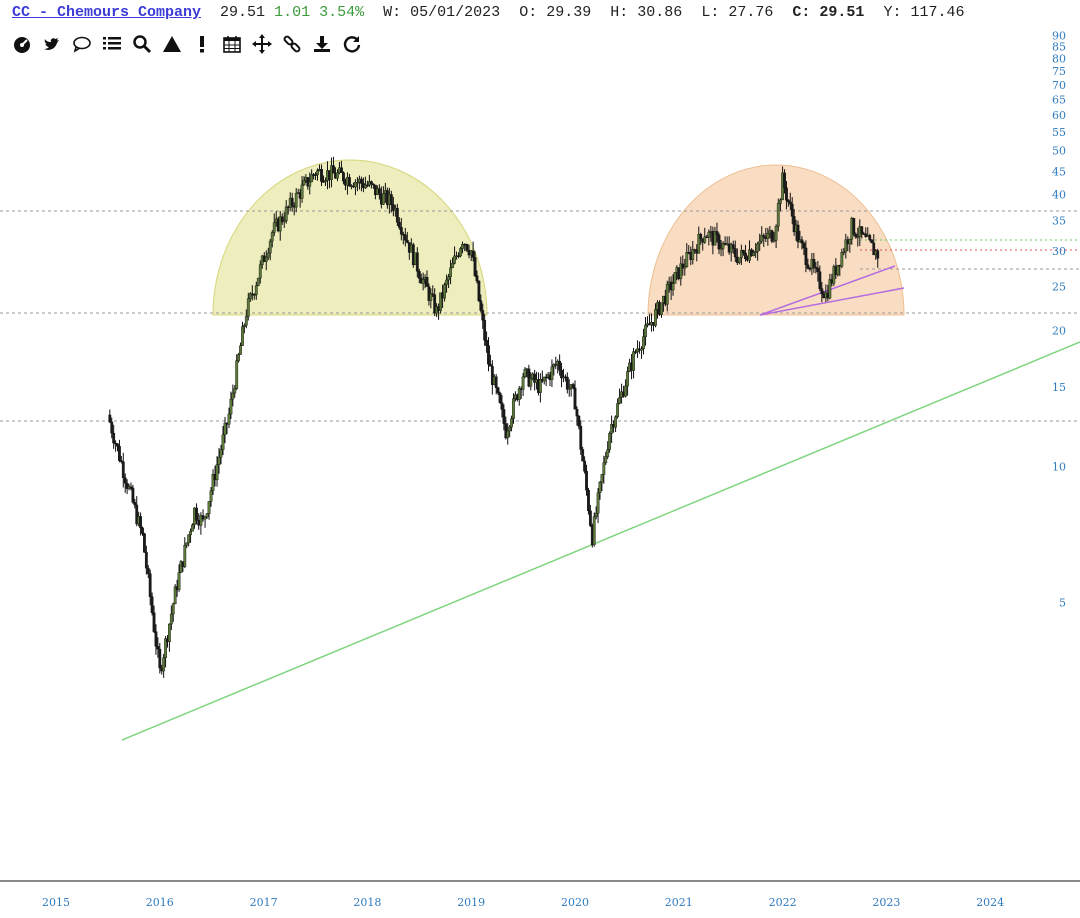 The height and width of the screenshot is (918, 1080). What do you see at coordinates (52, 44) in the screenshot?
I see `twitter-icon` at bounding box center [52, 44].